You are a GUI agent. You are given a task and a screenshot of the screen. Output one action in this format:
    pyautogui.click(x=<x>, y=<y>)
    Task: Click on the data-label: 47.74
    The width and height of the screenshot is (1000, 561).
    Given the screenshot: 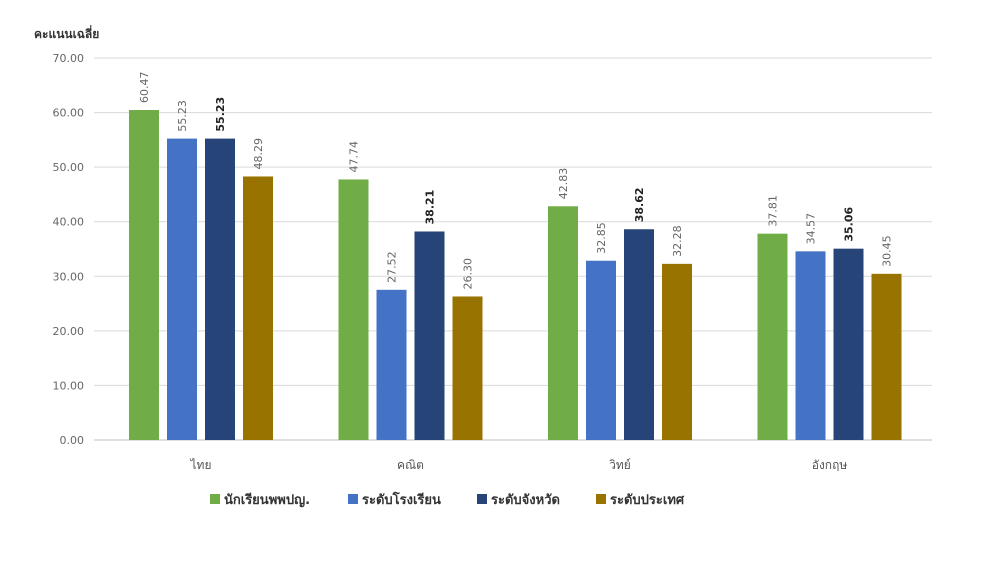 What is the action you would take?
    pyautogui.click(x=354, y=157)
    